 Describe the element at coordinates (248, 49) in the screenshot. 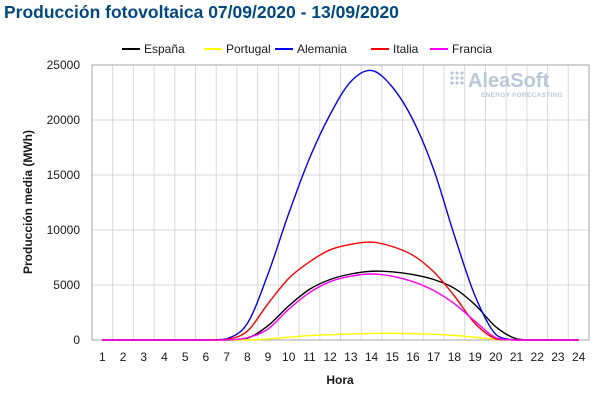

I see `legend-label-portugal: Portugal` at that location.